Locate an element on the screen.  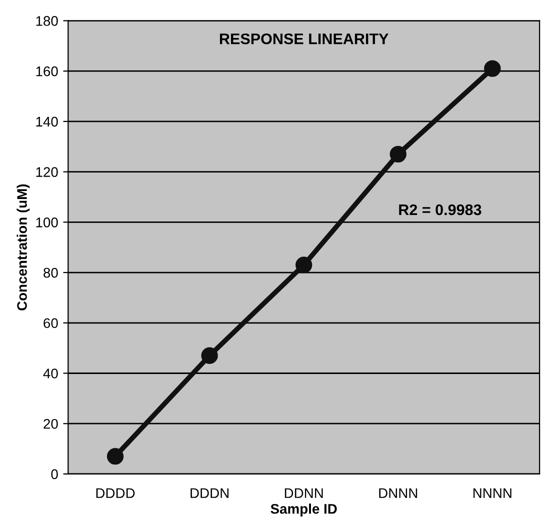
x-tick-label: DDDD is located at coordinates (115, 493).